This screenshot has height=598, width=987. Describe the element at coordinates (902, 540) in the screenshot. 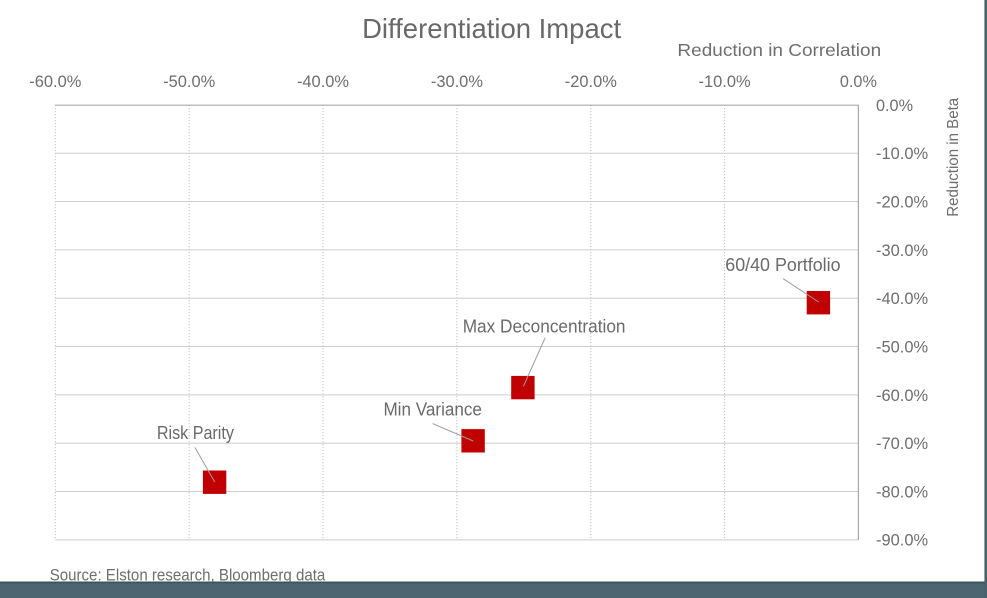

I see `svg-text: -90.0%` at that location.